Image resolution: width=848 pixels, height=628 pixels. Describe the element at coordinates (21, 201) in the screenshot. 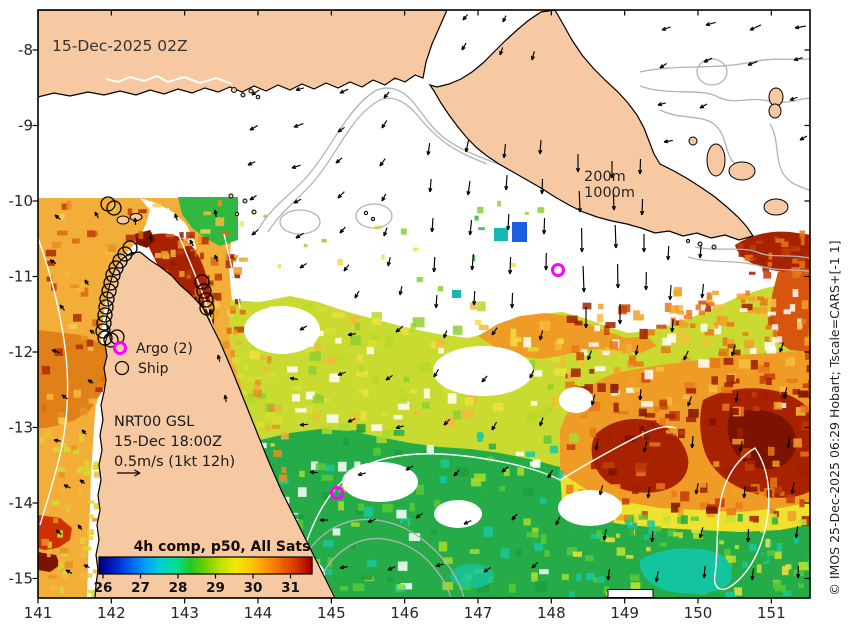

I see `y-tick-label: -10` at that location.